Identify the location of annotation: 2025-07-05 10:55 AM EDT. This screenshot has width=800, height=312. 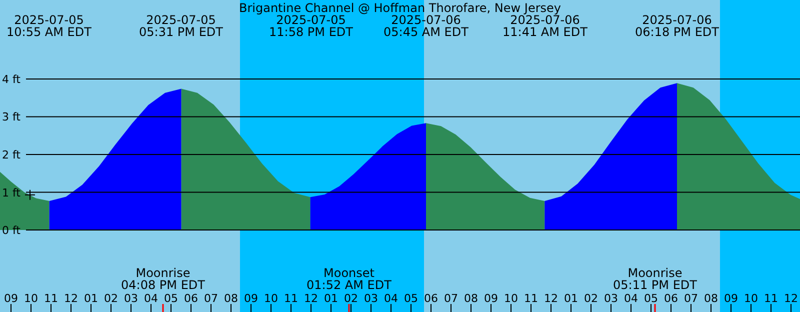
(49, 26).